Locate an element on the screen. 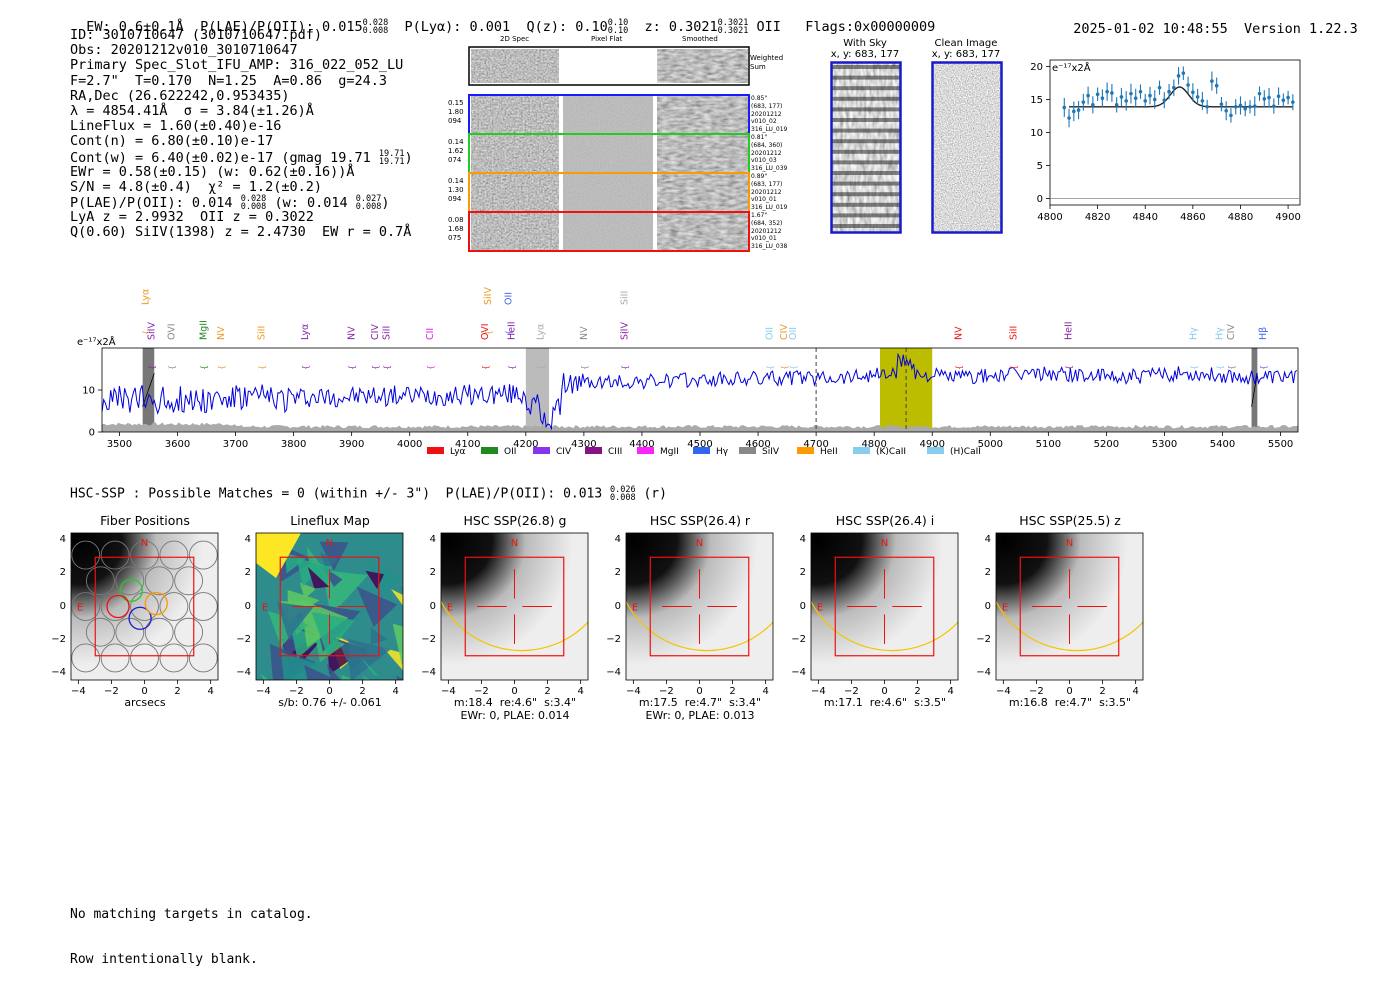  svg-text: Hβ is located at coordinates (1263, 333).